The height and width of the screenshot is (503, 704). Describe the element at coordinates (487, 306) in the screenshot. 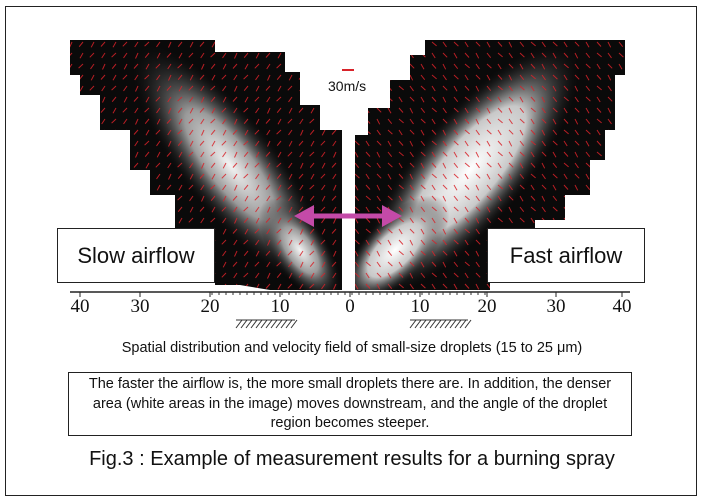

I see `axis-tick-label: 20` at that location.